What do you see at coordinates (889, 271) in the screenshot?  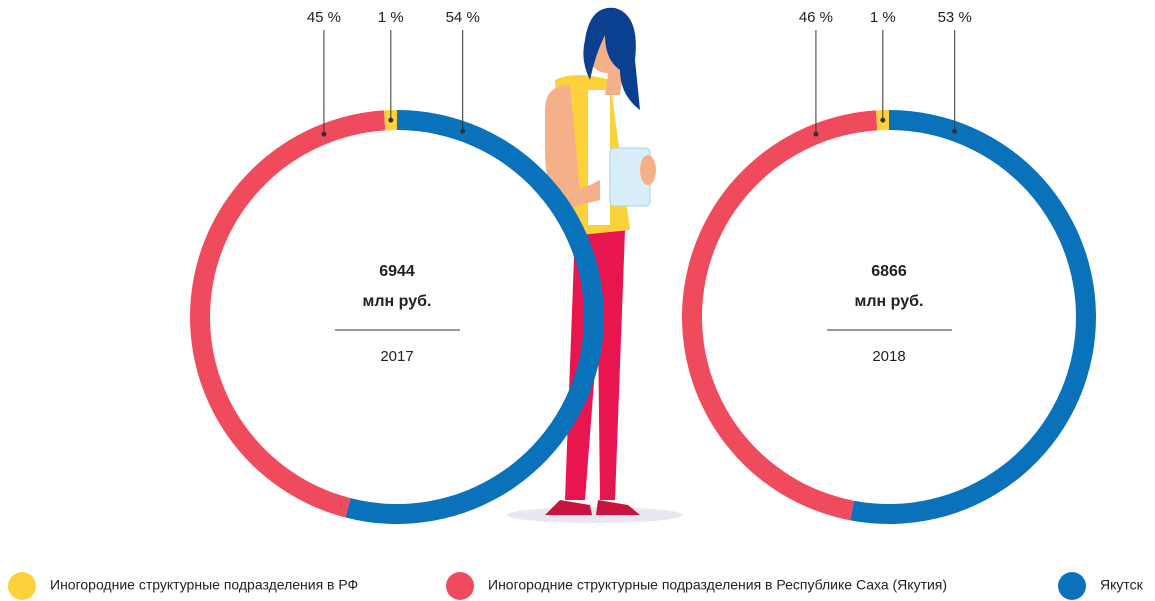 I see `total-value: 6866` at bounding box center [889, 271].